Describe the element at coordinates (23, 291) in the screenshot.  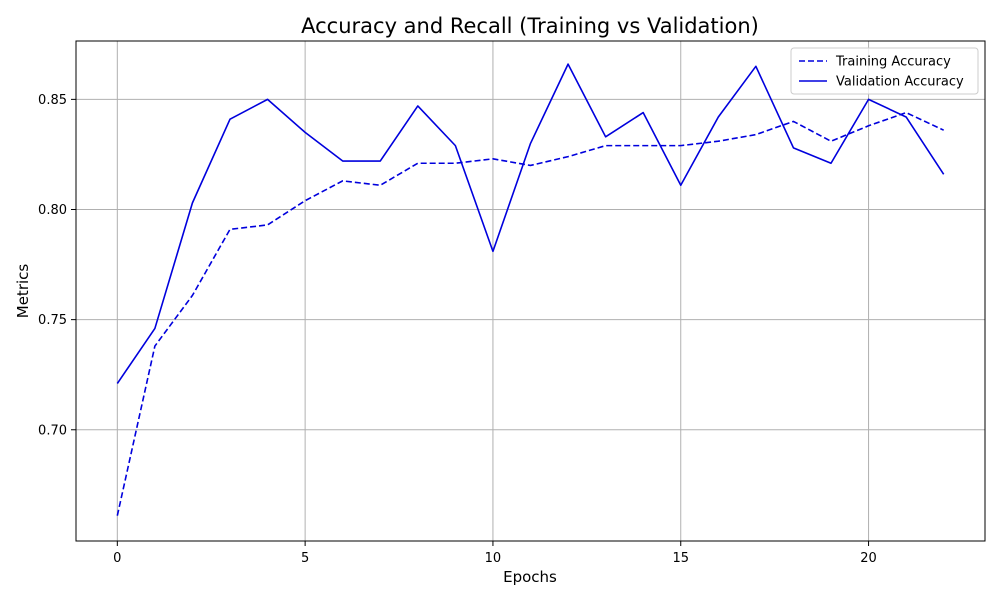
I see `y-axis-title: Metrics` at that location.